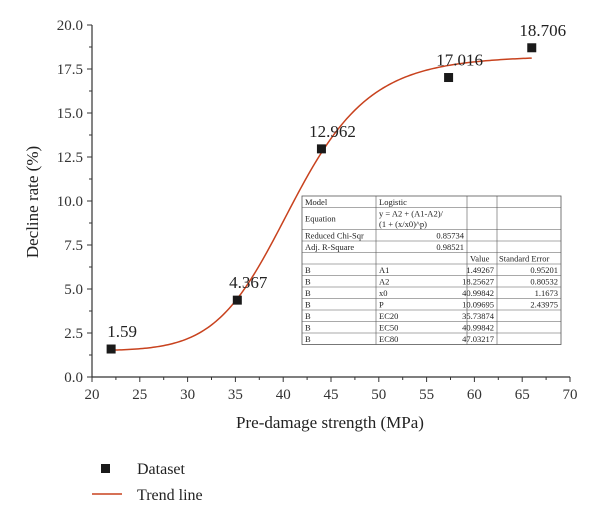 The width and height of the screenshot is (600, 524). I want to click on x-tick-label: 40, so click(283, 395).